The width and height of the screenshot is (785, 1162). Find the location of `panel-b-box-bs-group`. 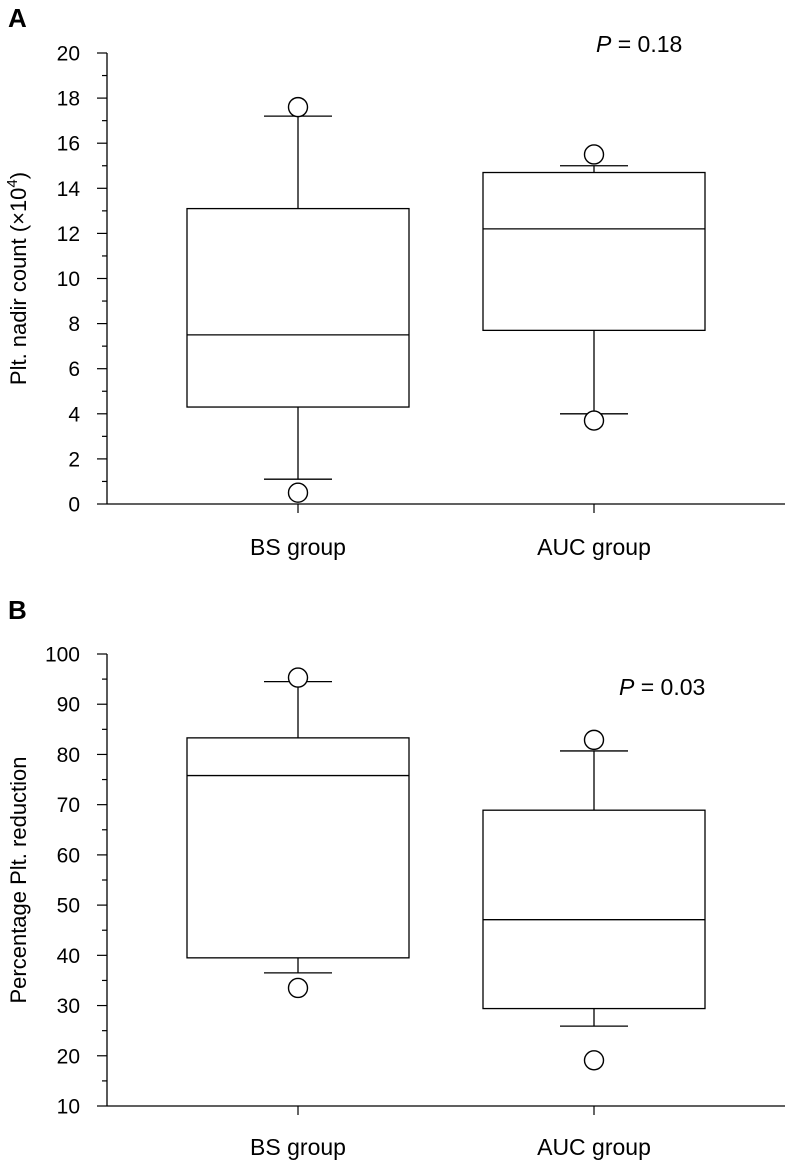

panel-b-box-bs-group is located at coordinates (298, 833).